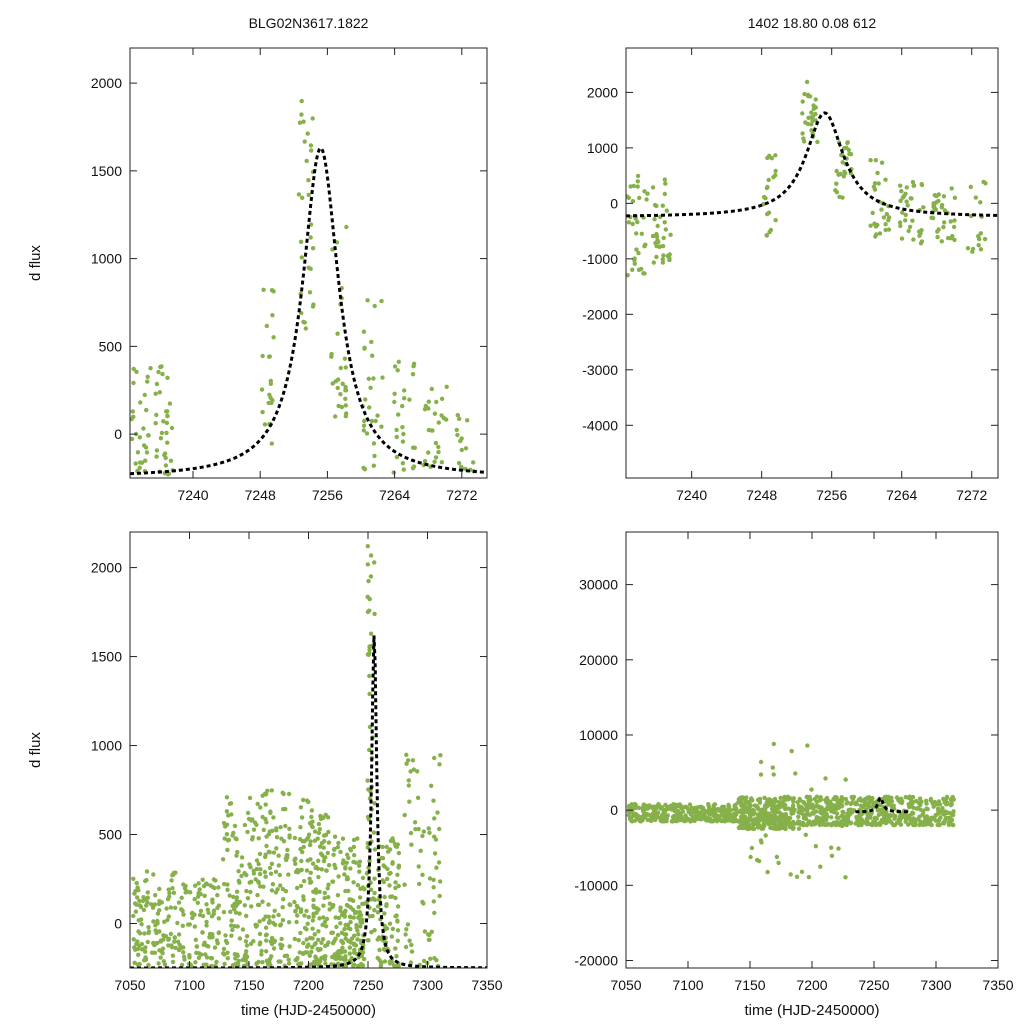  What do you see at coordinates (596, 960) in the screenshot?
I see `y-tick-label: -20000` at bounding box center [596, 960].